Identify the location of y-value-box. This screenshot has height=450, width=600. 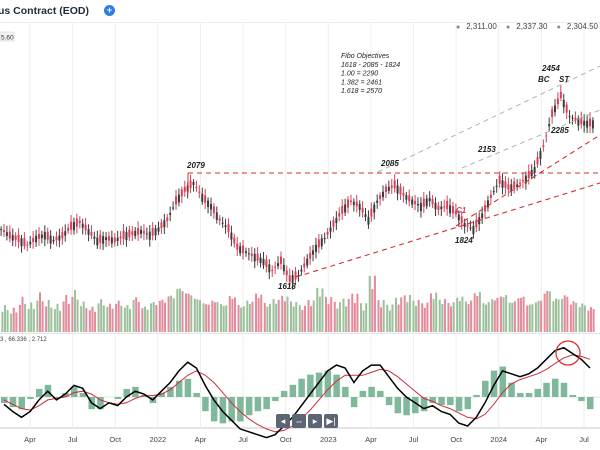
(7, 36).